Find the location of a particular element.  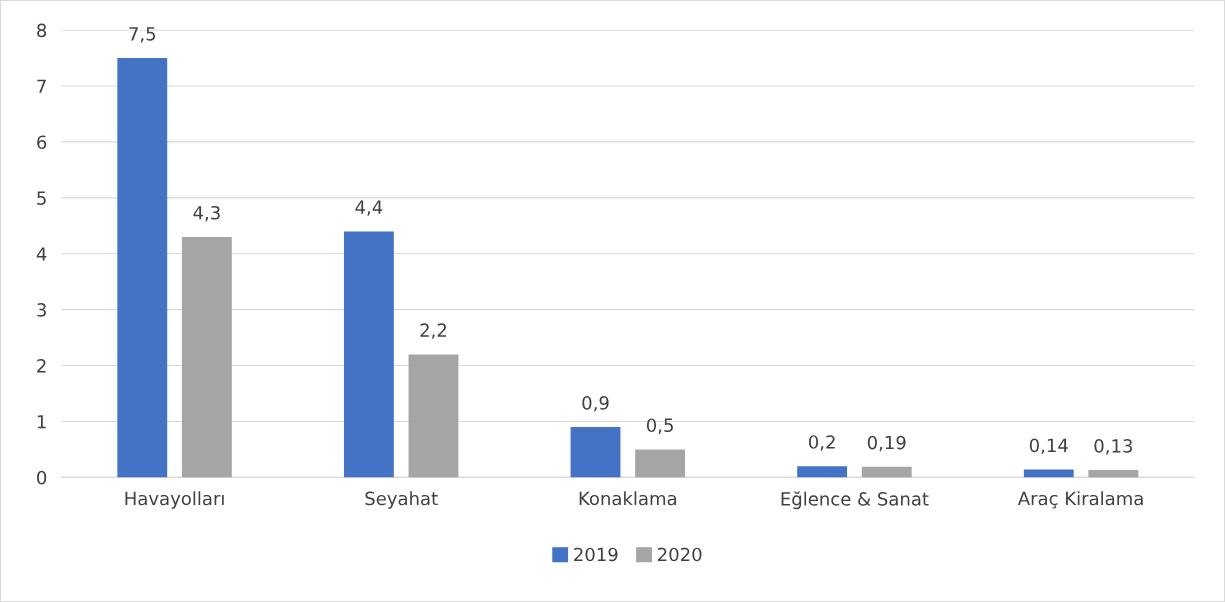

data-label: 0,5 is located at coordinates (659, 426).